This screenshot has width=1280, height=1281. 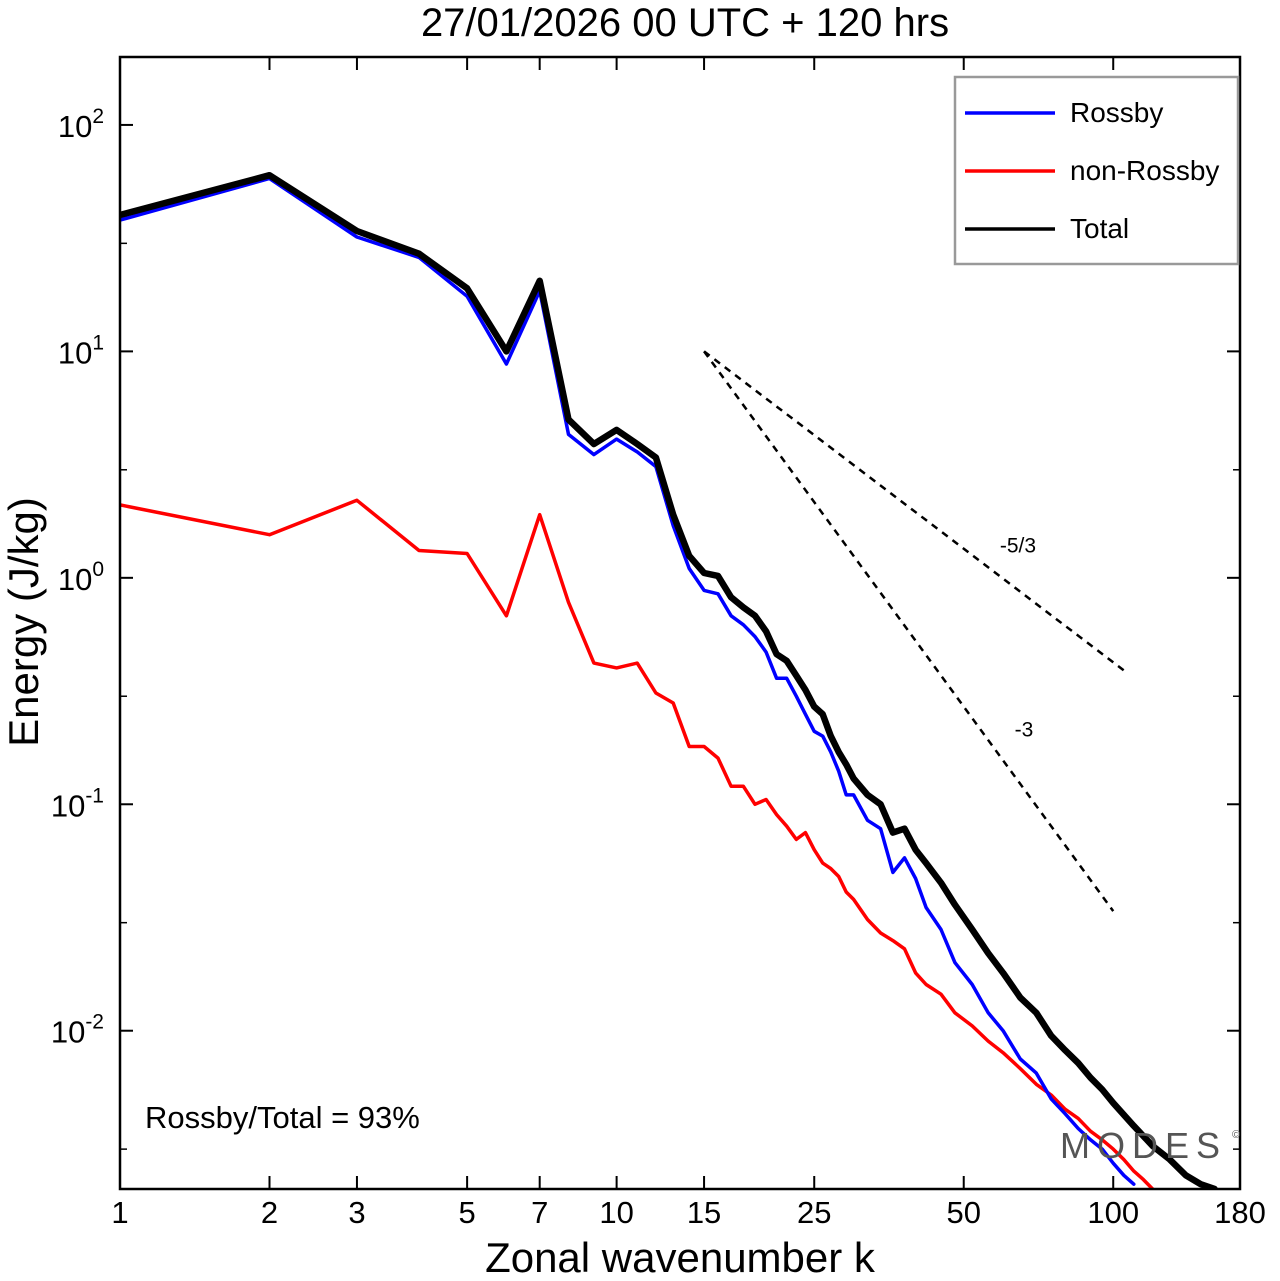 What do you see at coordinates (1143, 1145) in the screenshot?
I see `modes-watermark: MODES` at bounding box center [1143, 1145].